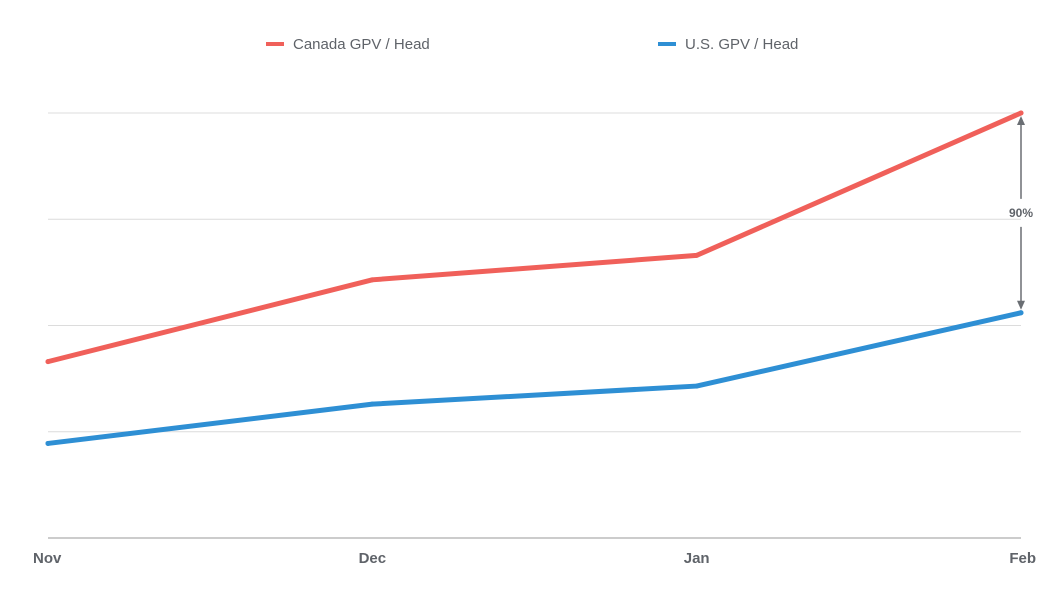  I want to click on legend-item-canada: Canada GPV / Head, so click(348, 44).